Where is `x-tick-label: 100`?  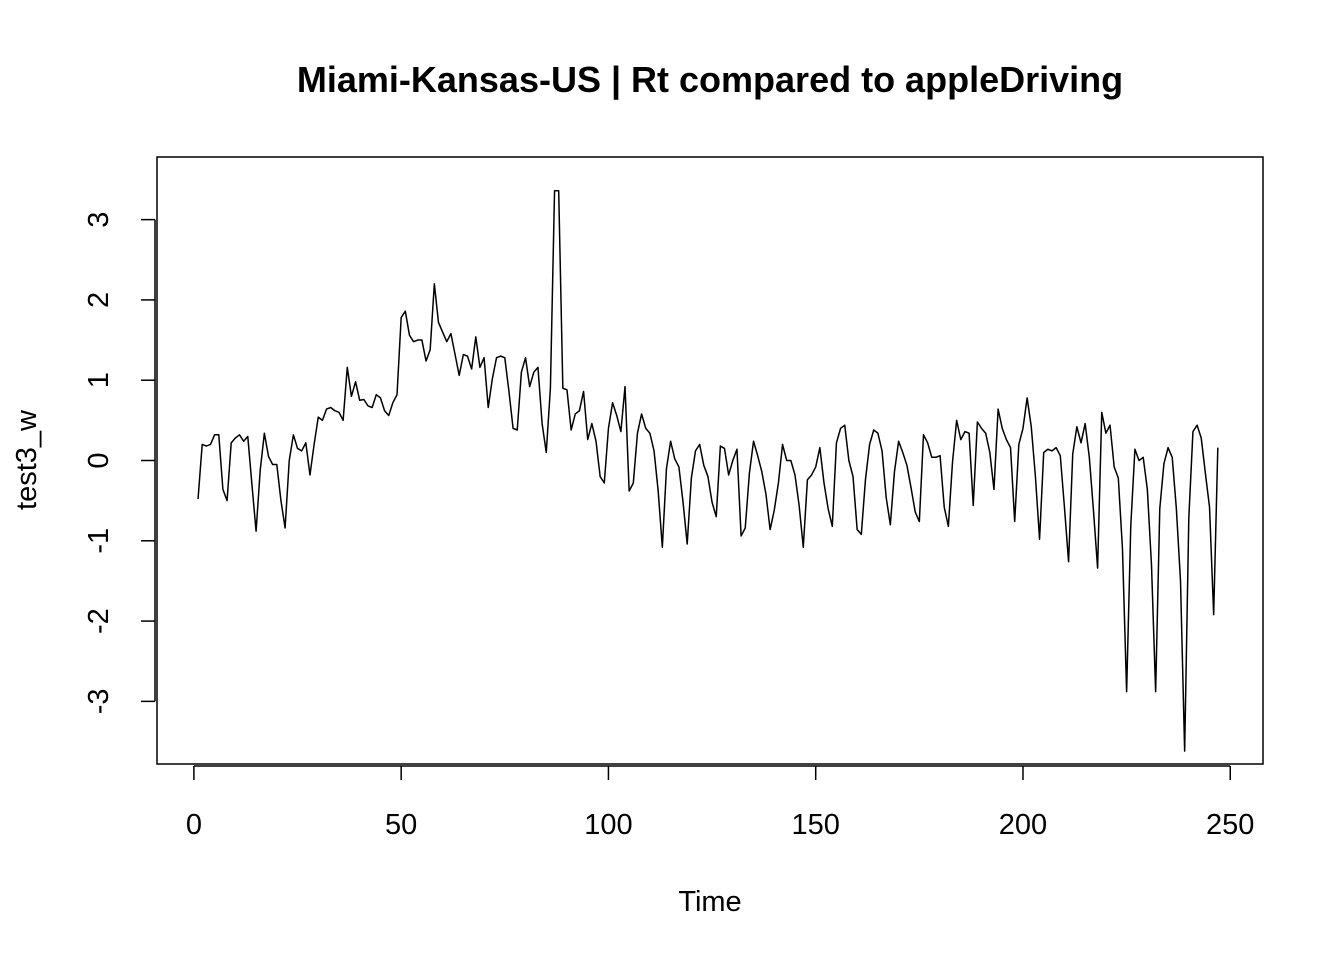 x-tick-label: 100 is located at coordinates (608, 825).